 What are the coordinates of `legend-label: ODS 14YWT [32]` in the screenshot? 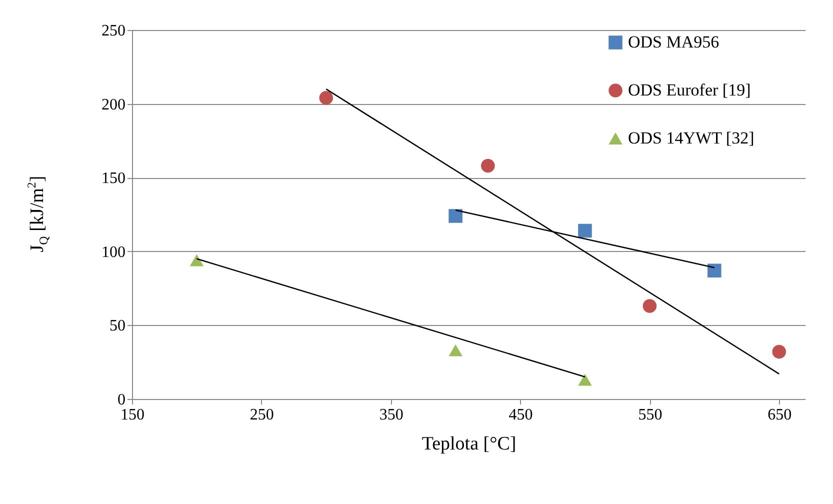 It's located at (691, 138).